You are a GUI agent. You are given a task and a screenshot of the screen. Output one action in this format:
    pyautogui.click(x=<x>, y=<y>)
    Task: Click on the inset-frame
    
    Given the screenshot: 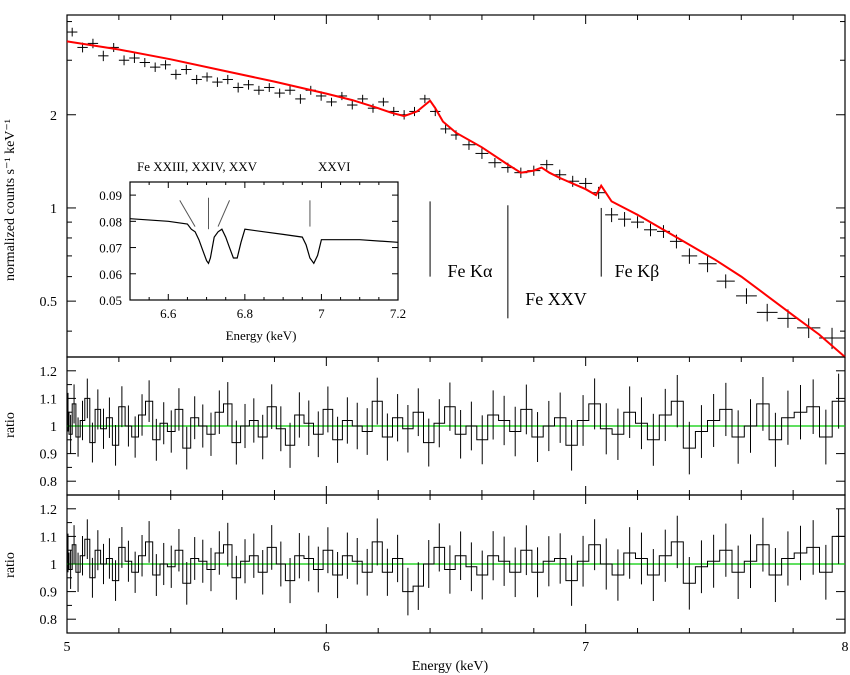 What is the action you would take?
    pyautogui.click(x=264, y=241)
    